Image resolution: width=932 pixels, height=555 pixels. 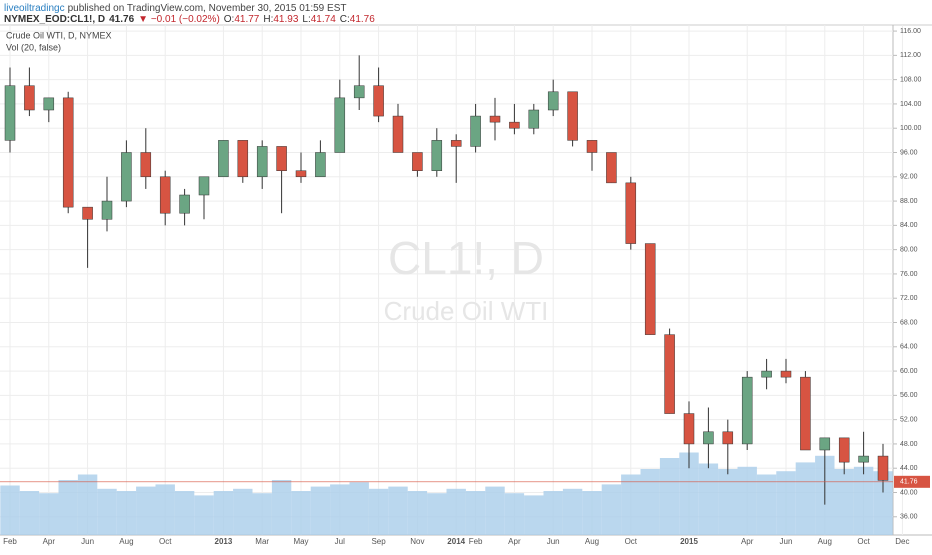 I want to click on ohlc-value: 41.76, so click(x=362, y=19).